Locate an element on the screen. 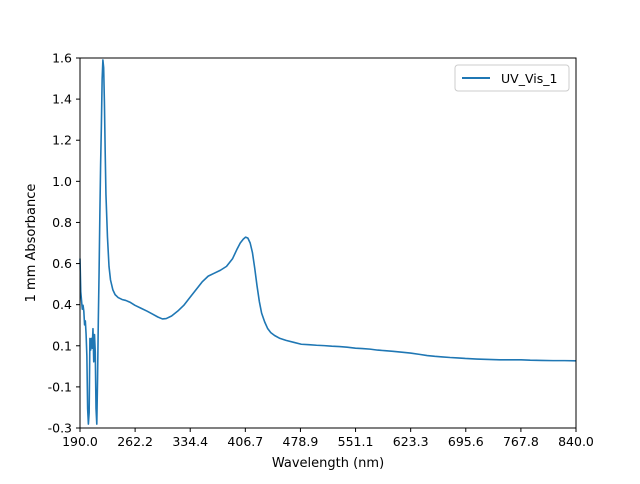 The image size is (640, 484). y-tick-label: 0.1 is located at coordinates (62, 345).